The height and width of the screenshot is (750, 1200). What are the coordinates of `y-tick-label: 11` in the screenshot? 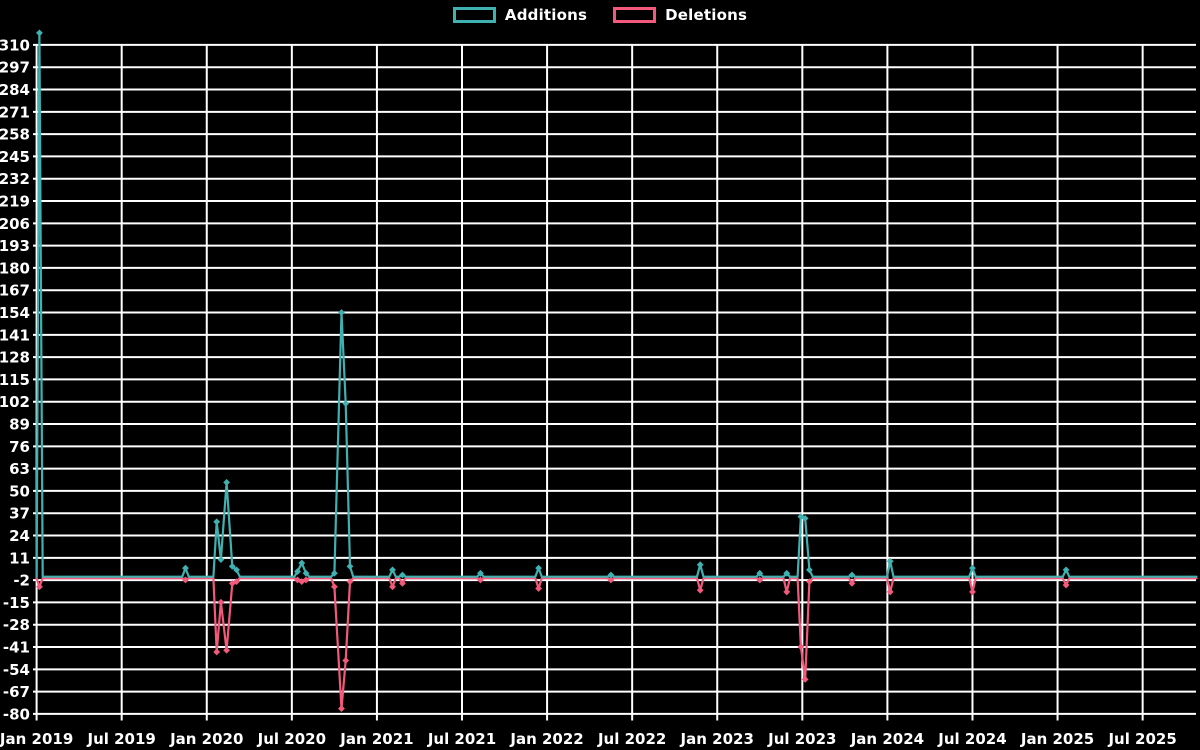 It's located at (19, 558).